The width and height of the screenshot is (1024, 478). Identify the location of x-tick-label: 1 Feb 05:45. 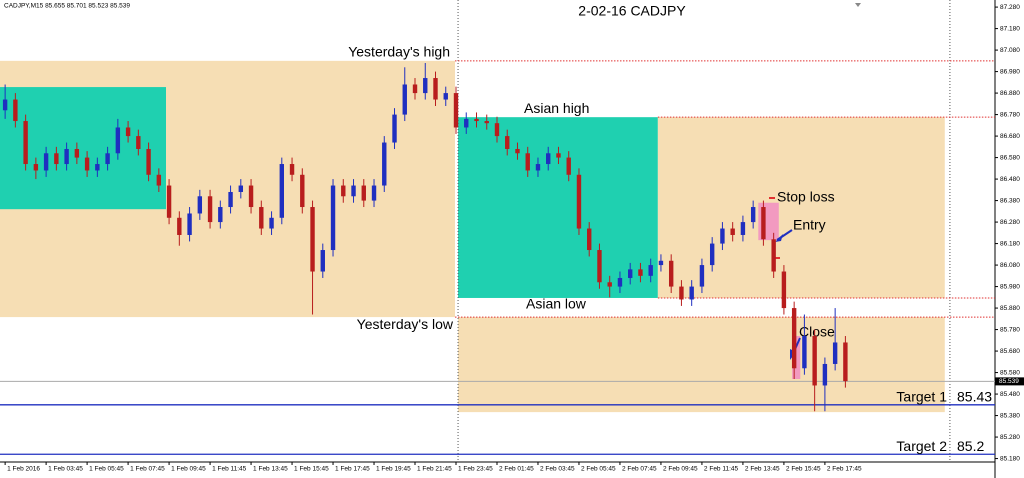
(106, 469).